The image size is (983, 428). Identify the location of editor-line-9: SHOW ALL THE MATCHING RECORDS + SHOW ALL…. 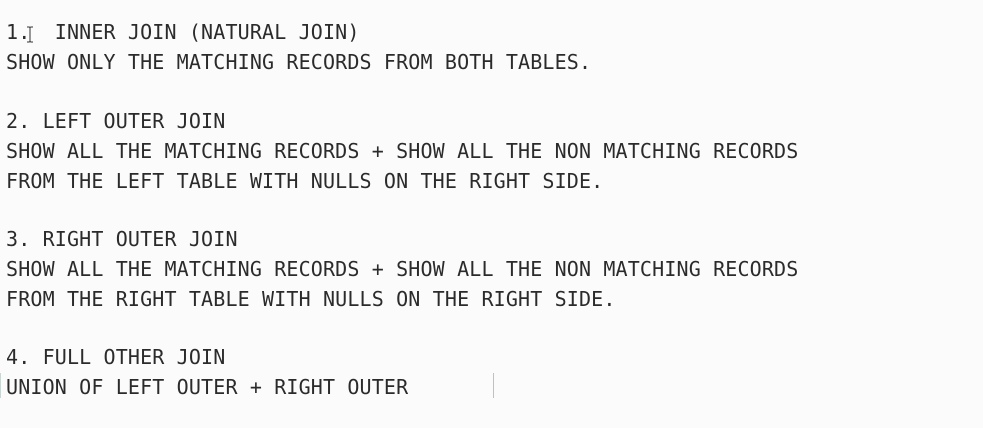
(402, 269).